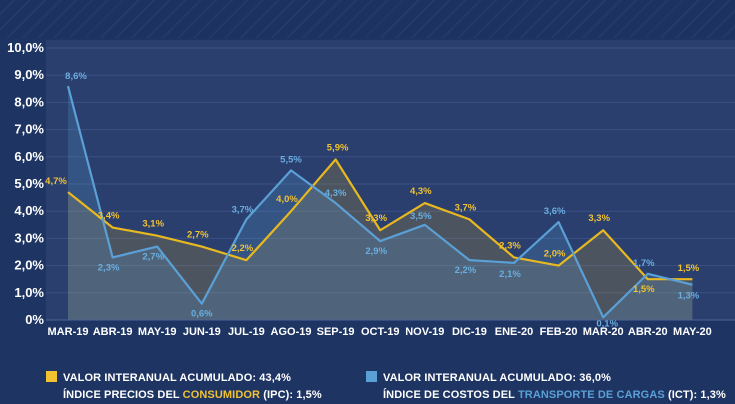  Describe the element at coordinates (291, 332) in the screenshot. I see `x-tick-label: AGO-19` at that location.